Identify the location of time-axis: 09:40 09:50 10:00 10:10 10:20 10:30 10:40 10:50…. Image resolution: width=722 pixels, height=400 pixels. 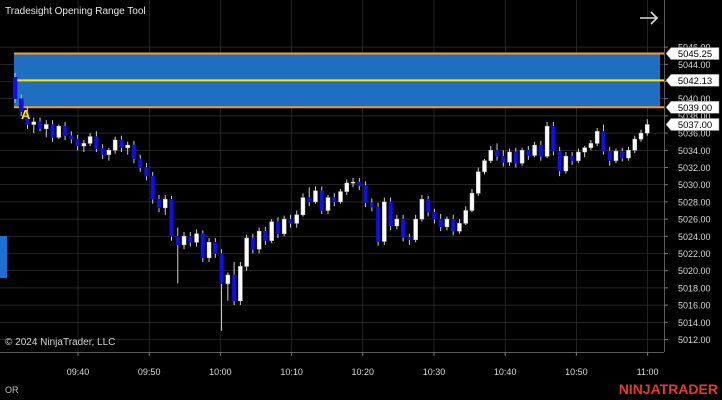
(363, 364).